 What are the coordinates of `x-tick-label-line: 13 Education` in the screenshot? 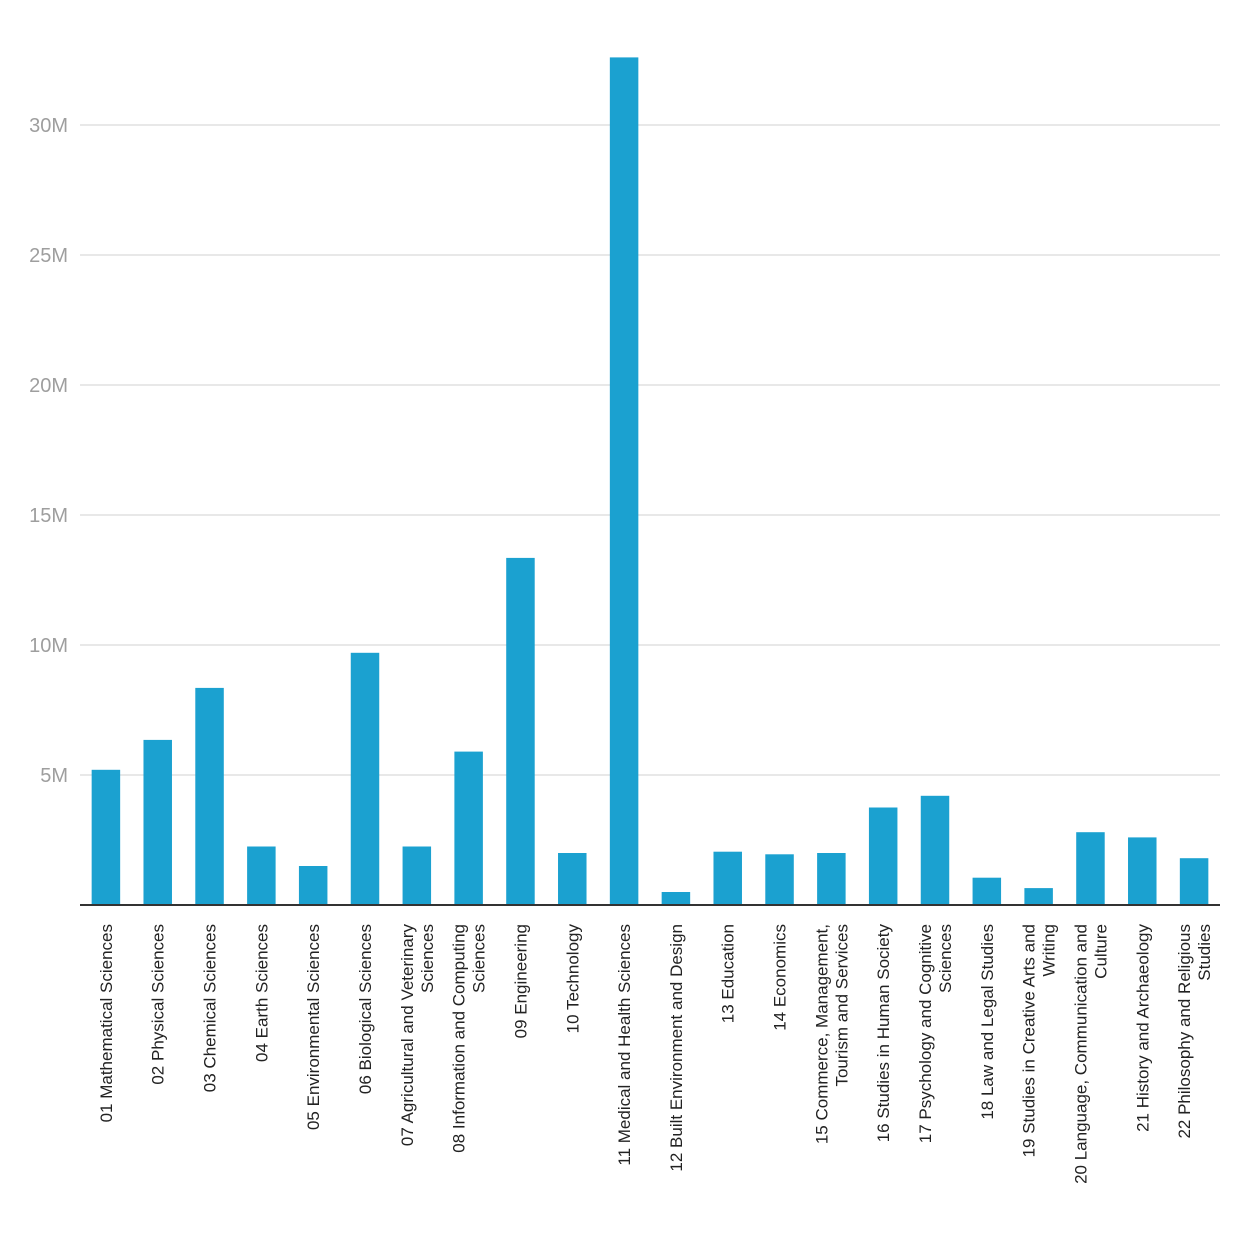 It's located at (728, 973).